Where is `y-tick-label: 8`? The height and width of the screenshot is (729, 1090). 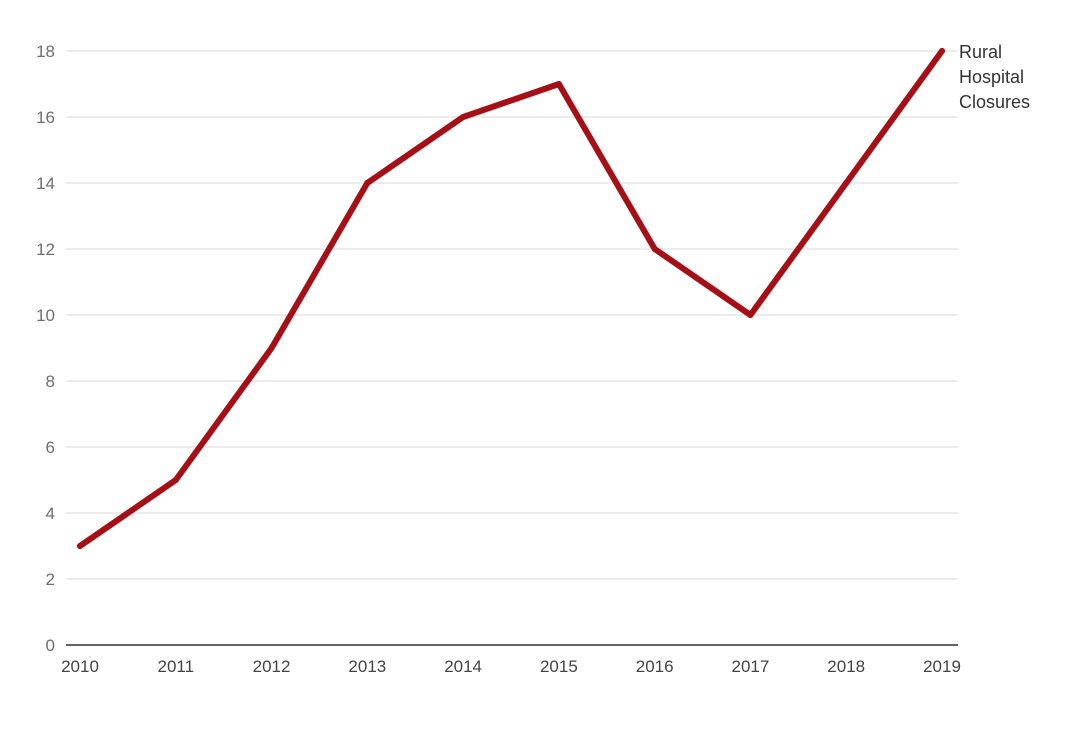
y-tick-label: 8 is located at coordinates (50, 381).